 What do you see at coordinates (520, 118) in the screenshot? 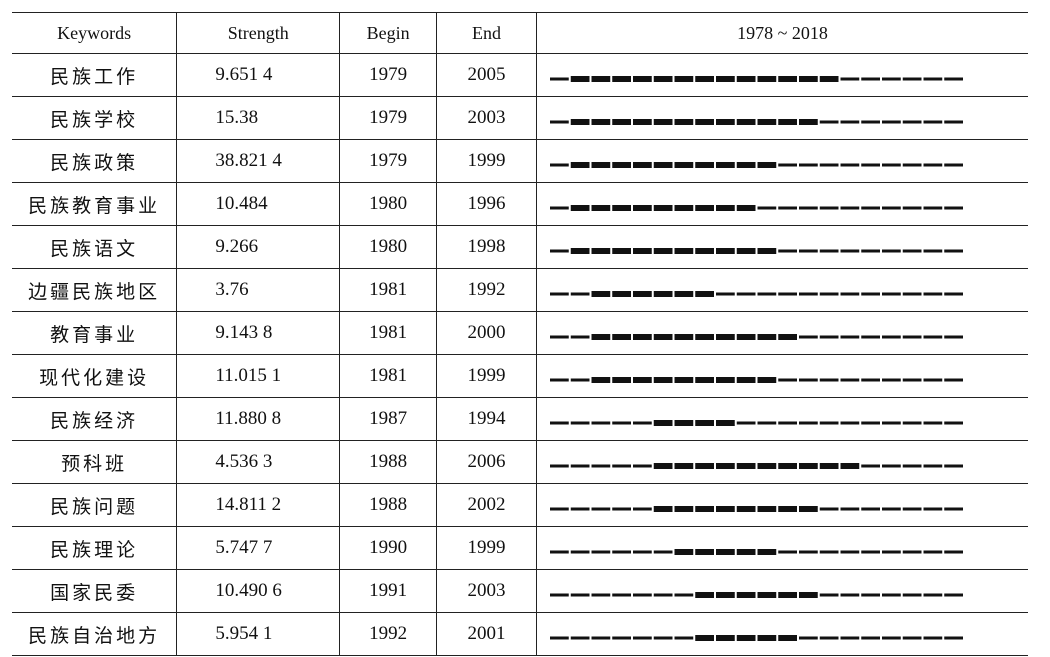
I see `row: 民族学校 15.38 1979 2003` at bounding box center [520, 118].